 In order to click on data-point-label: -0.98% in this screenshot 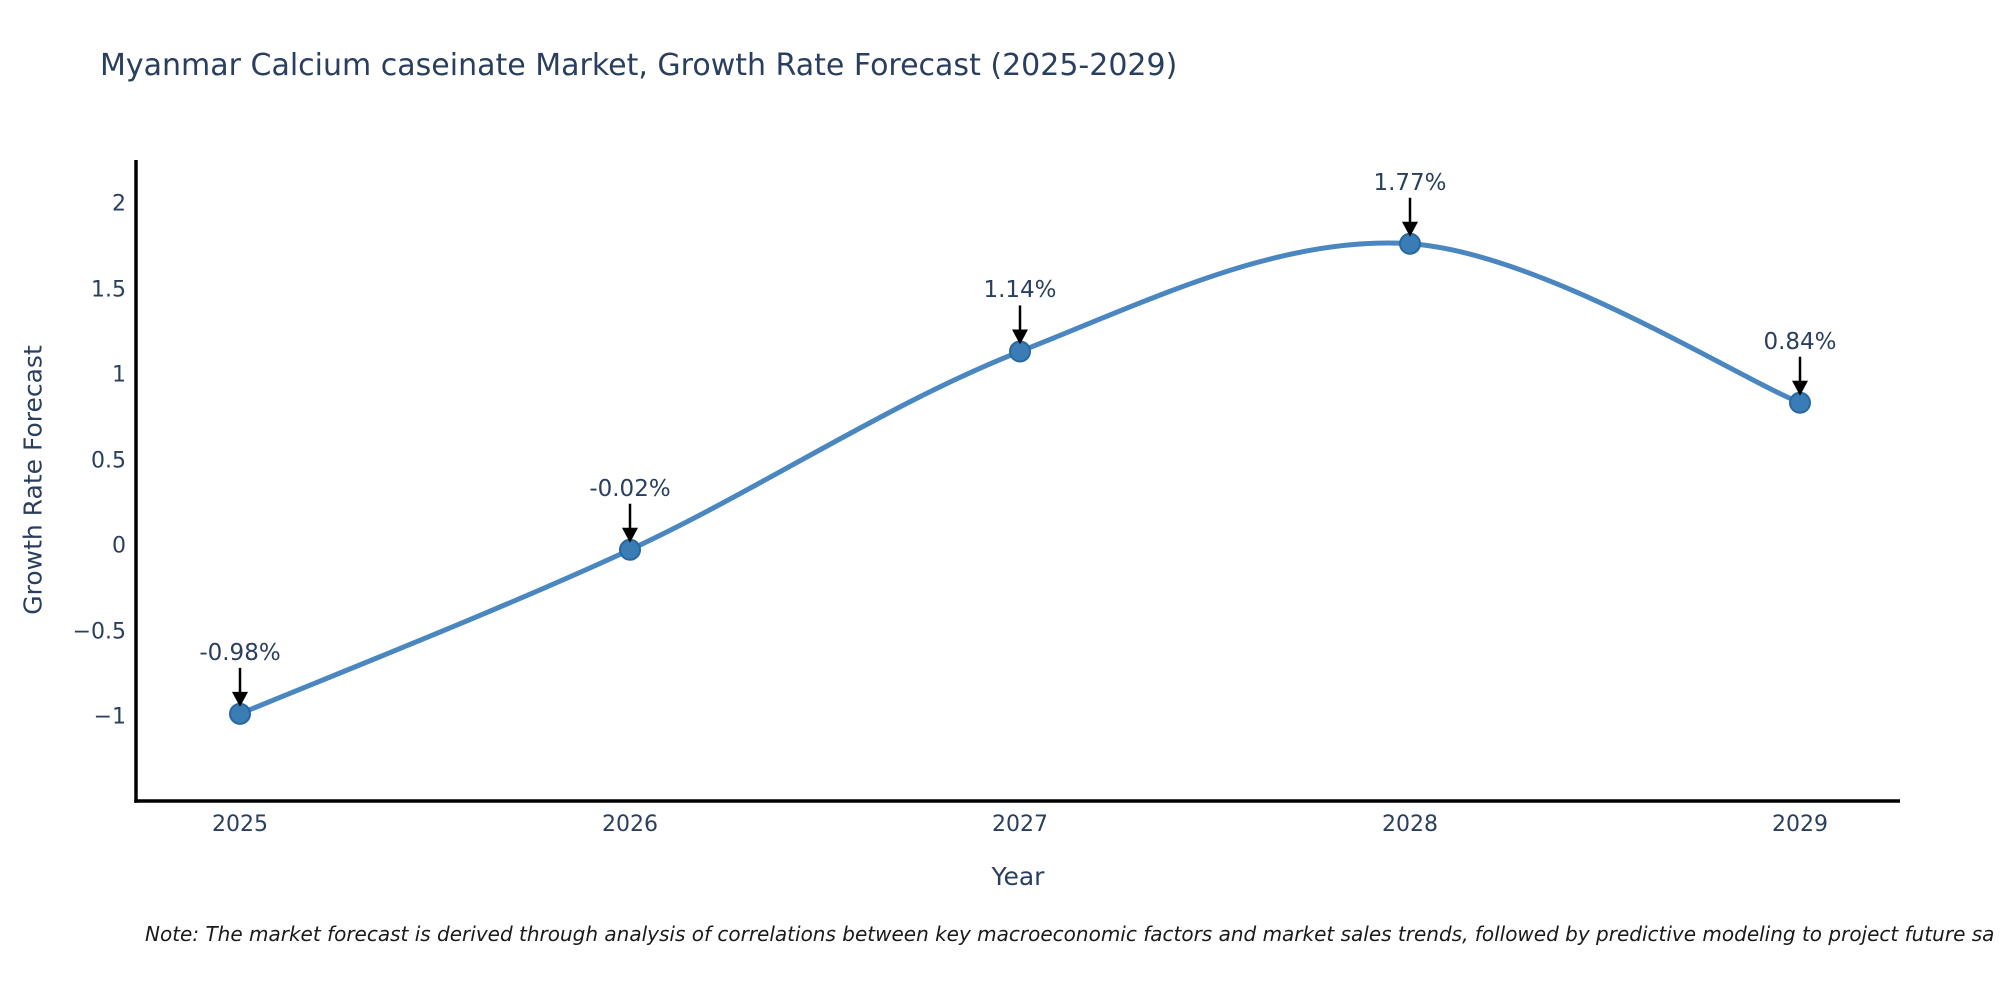, I will do `click(240, 652)`.